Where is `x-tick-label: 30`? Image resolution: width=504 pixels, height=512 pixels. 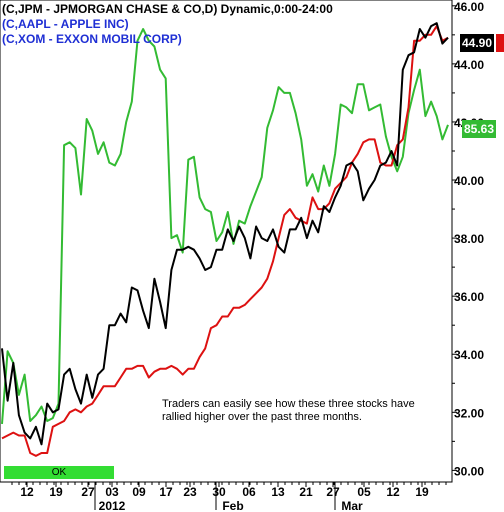 x-tick-label: 30 is located at coordinates (219, 492).